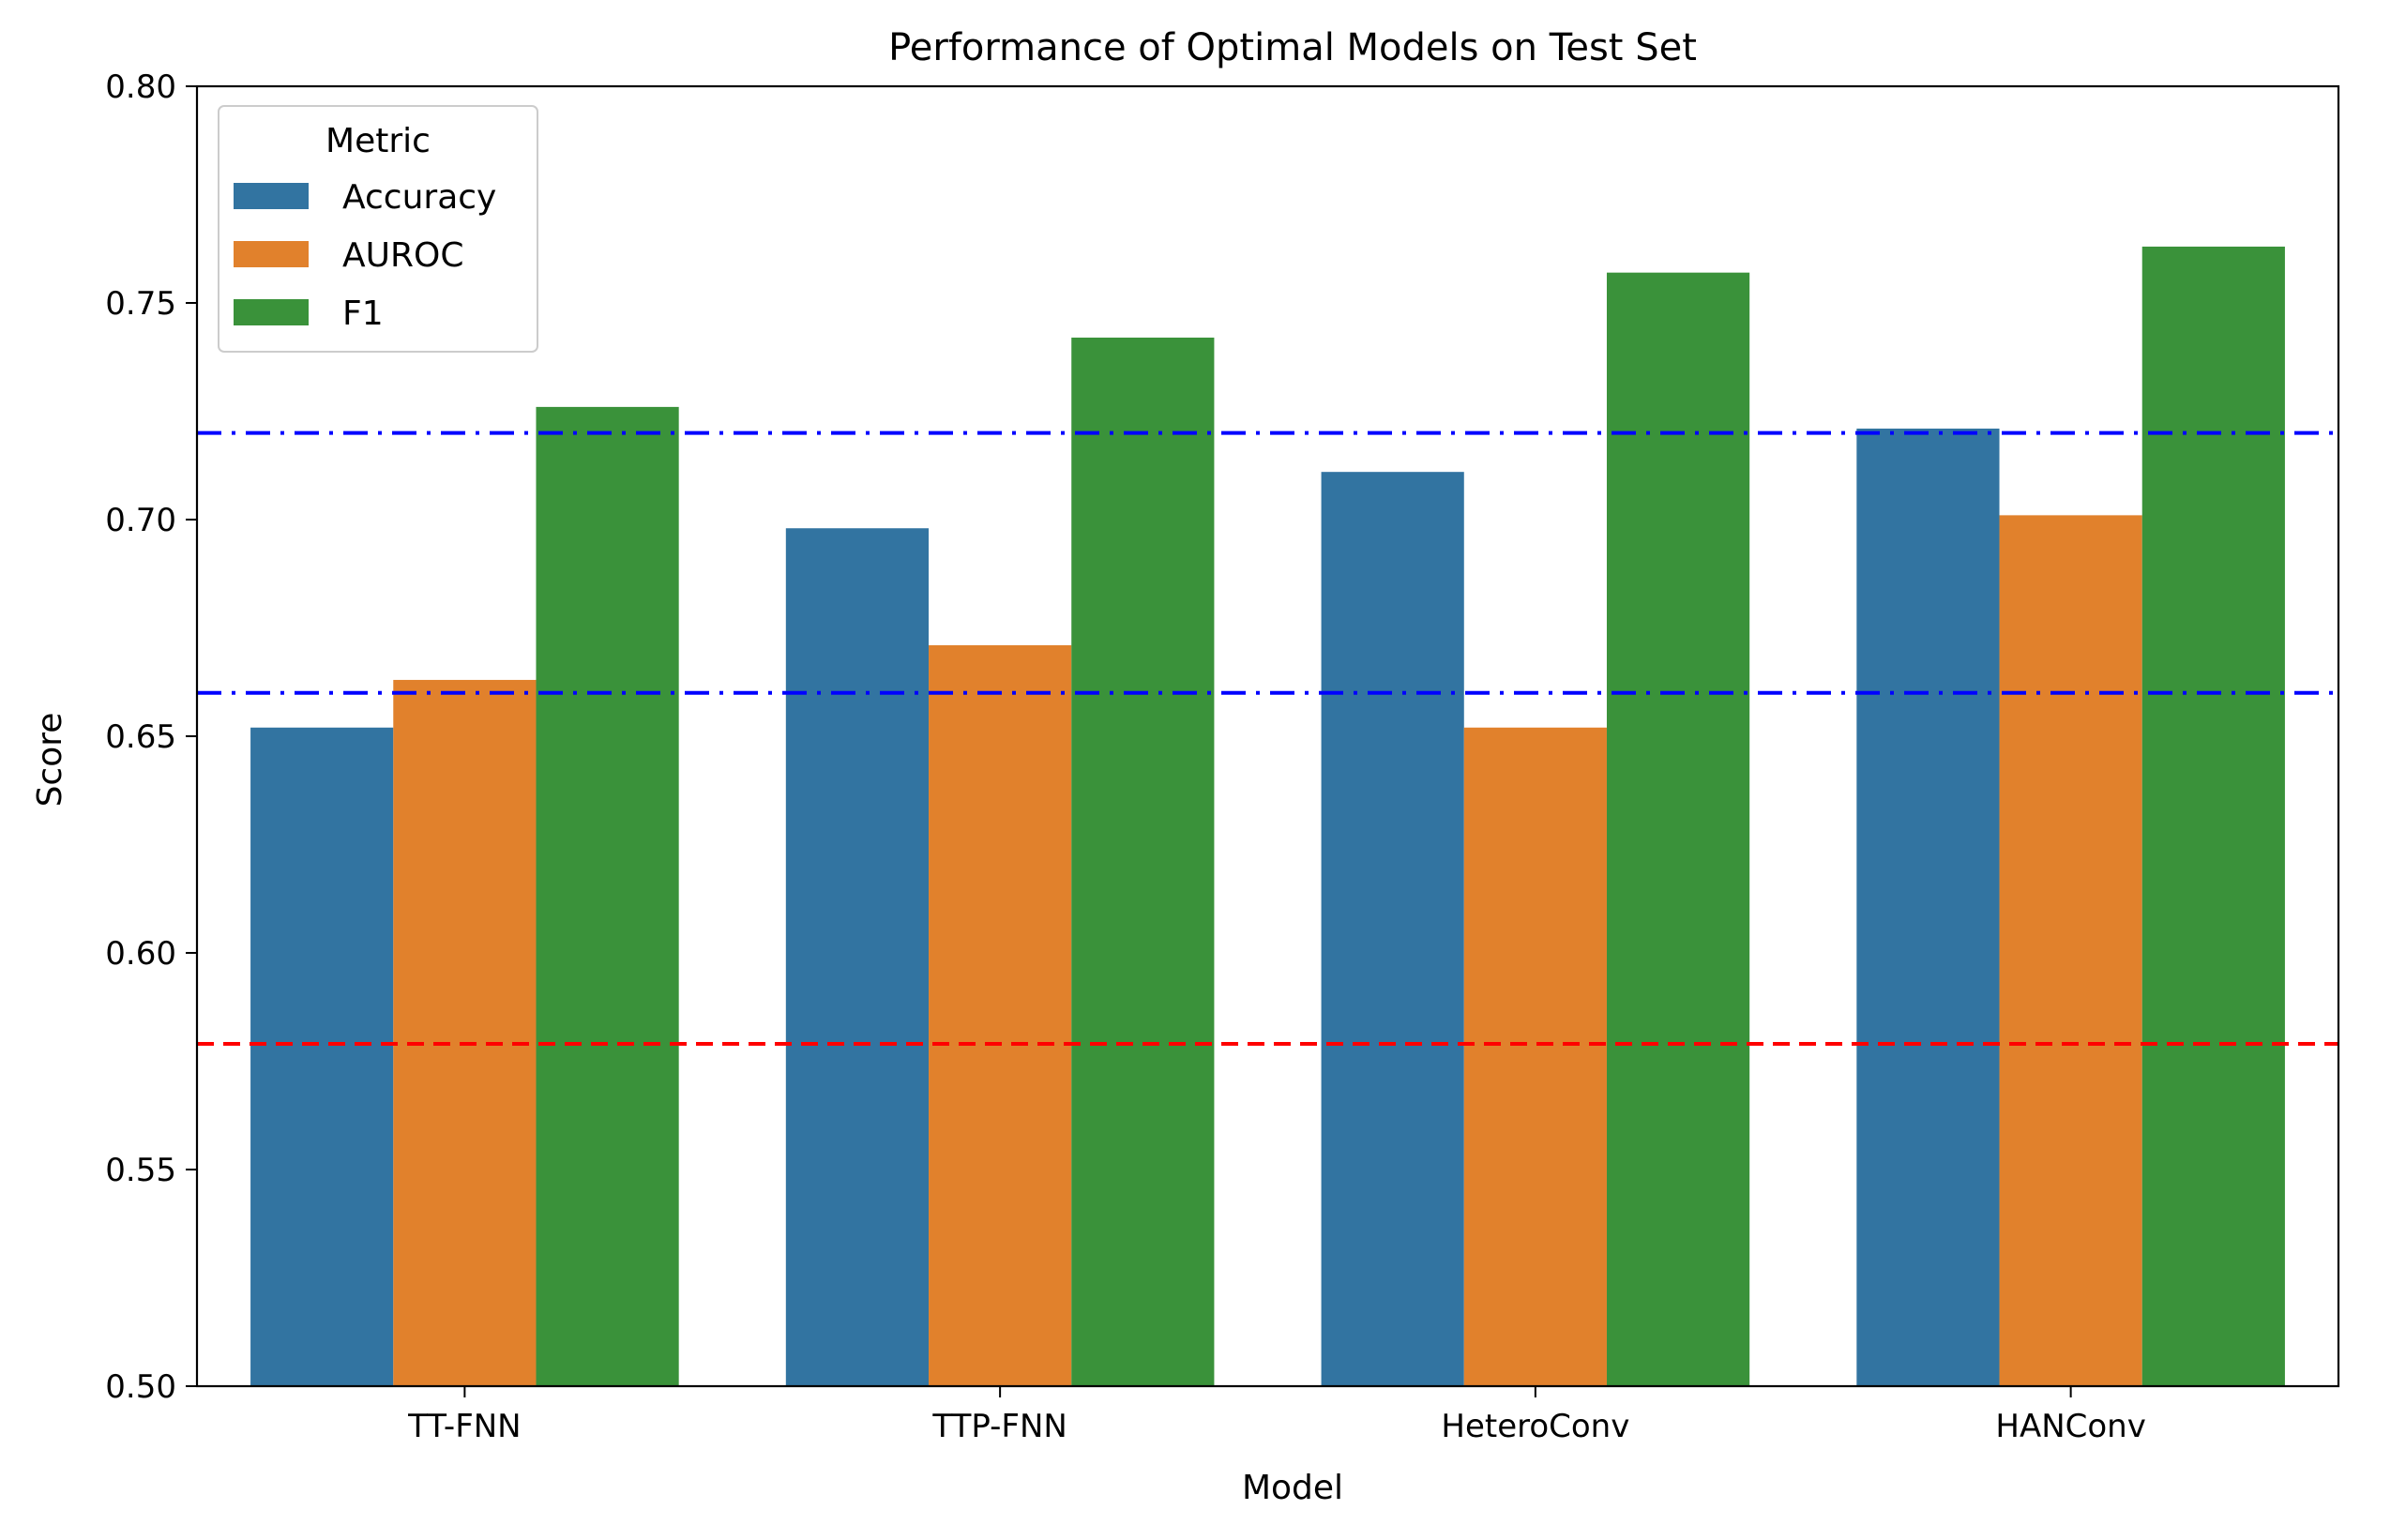 This screenshot has height=1540, width=2406. I want to click on bar-auroc-tt-fnn, so click(465, 1032).